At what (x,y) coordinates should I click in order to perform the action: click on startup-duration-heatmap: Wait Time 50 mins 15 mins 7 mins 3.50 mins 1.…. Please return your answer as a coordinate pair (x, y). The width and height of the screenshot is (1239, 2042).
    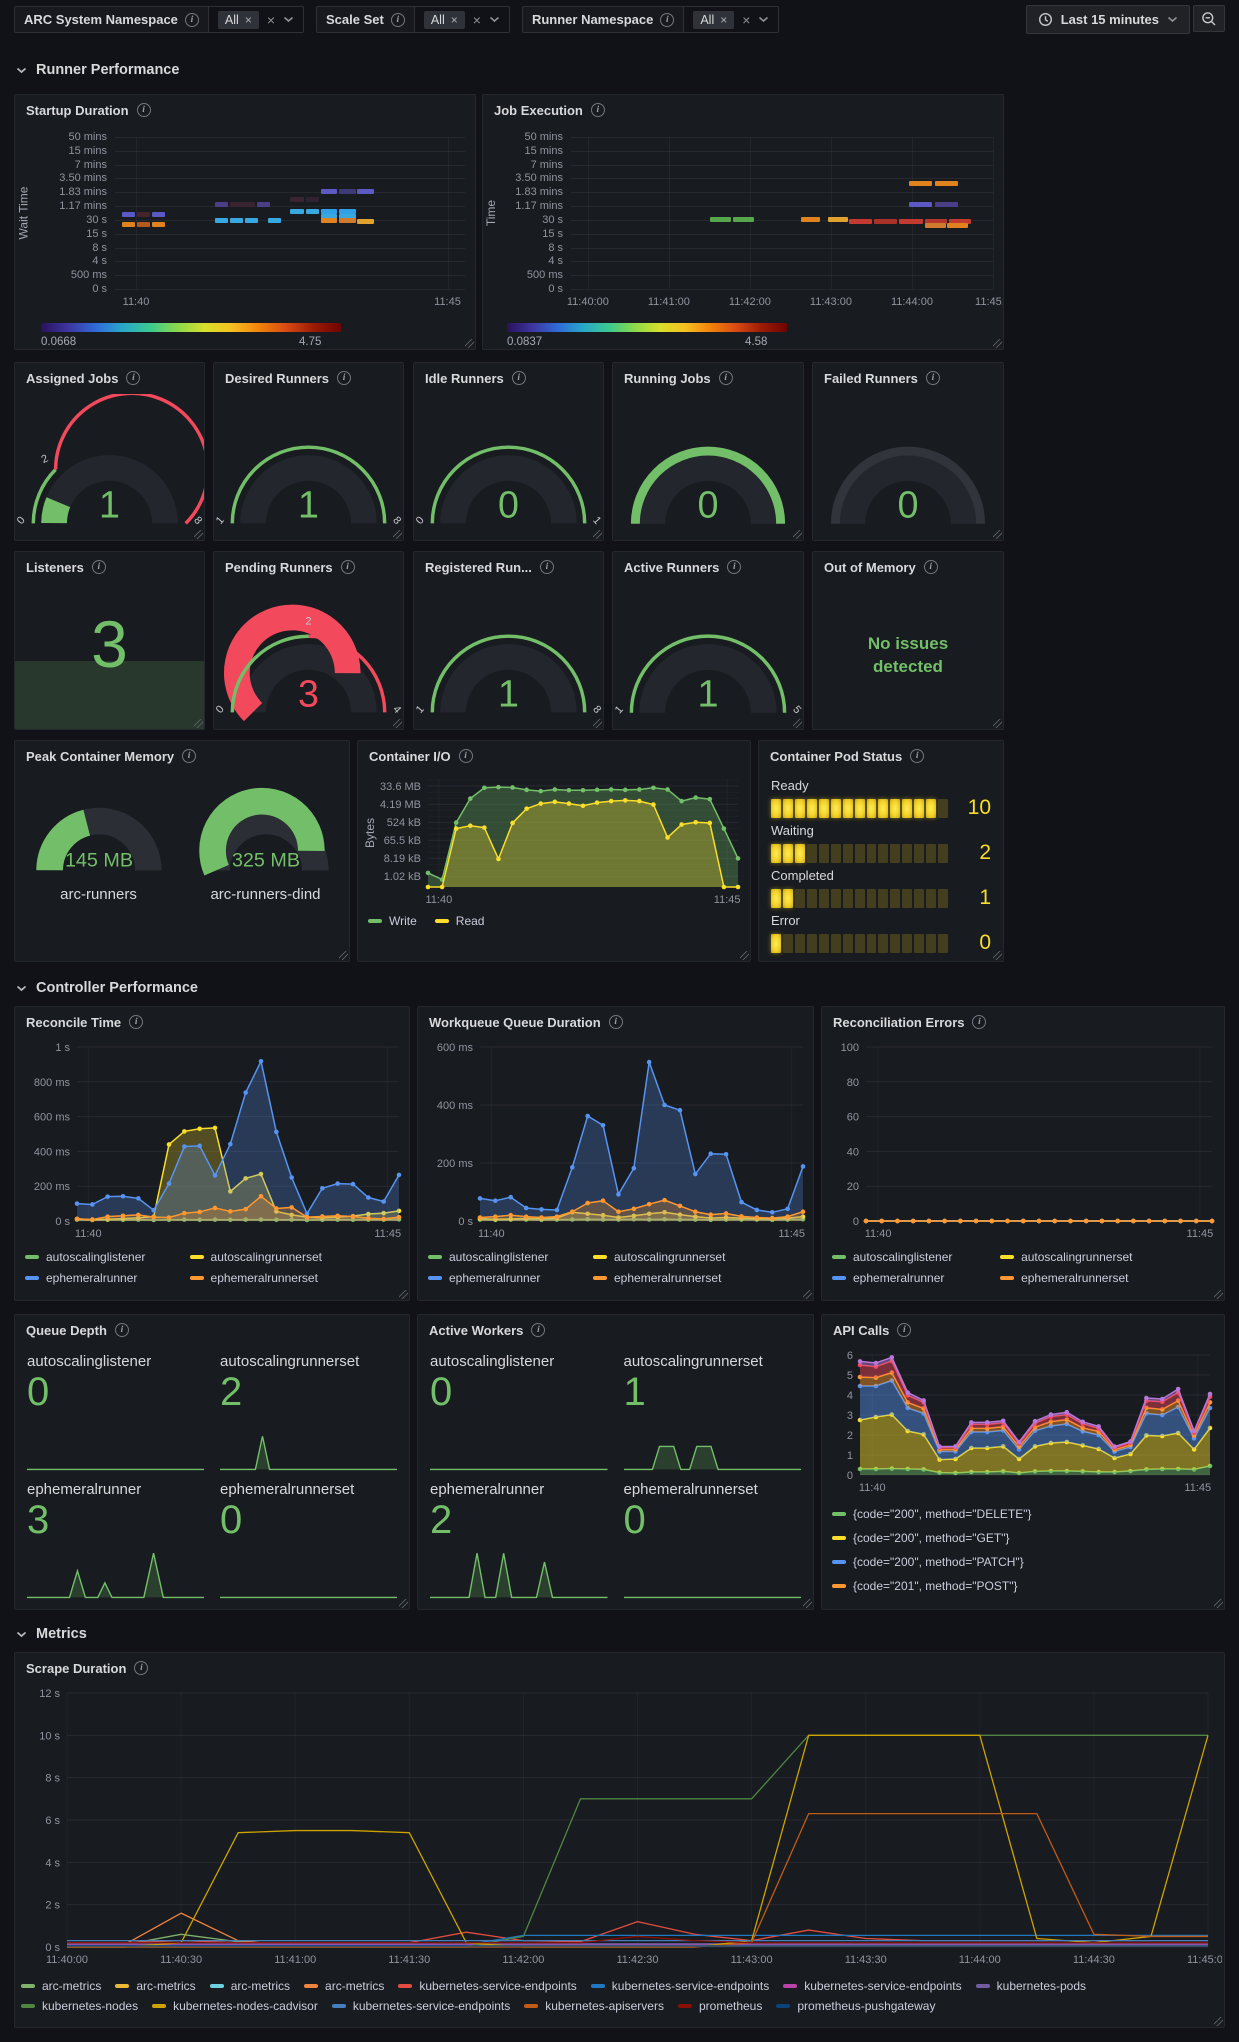
    Looking at the image, I should click on (245, 237).